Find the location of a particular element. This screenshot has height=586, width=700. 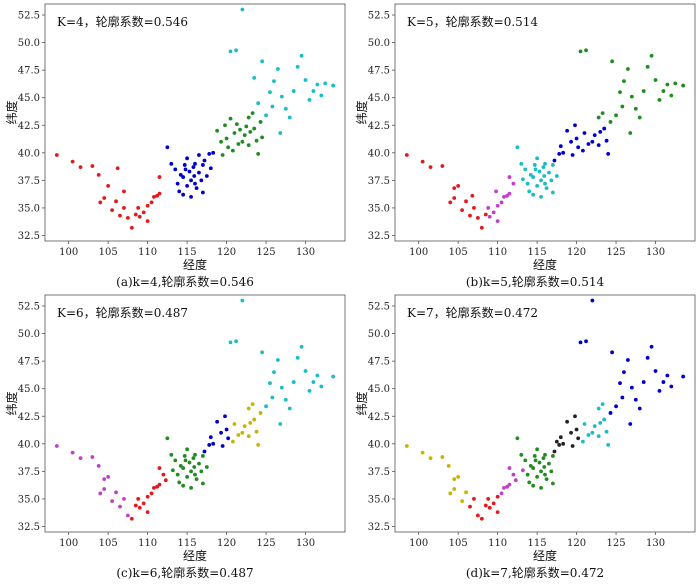

y-tick-label: 37.5 is located at coordinates (29, 472).